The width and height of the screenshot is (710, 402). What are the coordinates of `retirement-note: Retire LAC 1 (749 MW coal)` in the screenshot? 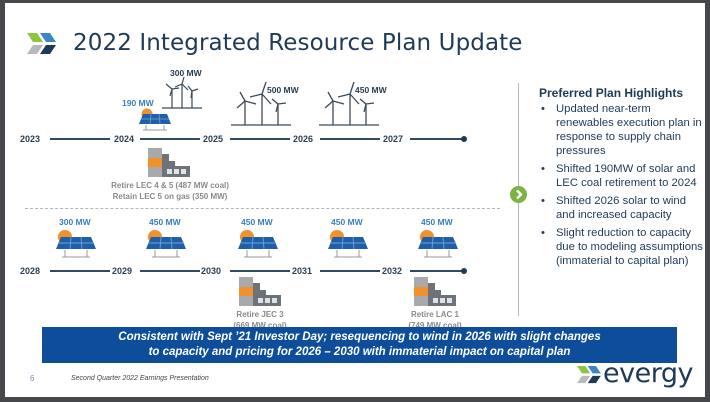 It's located at (435, 320).